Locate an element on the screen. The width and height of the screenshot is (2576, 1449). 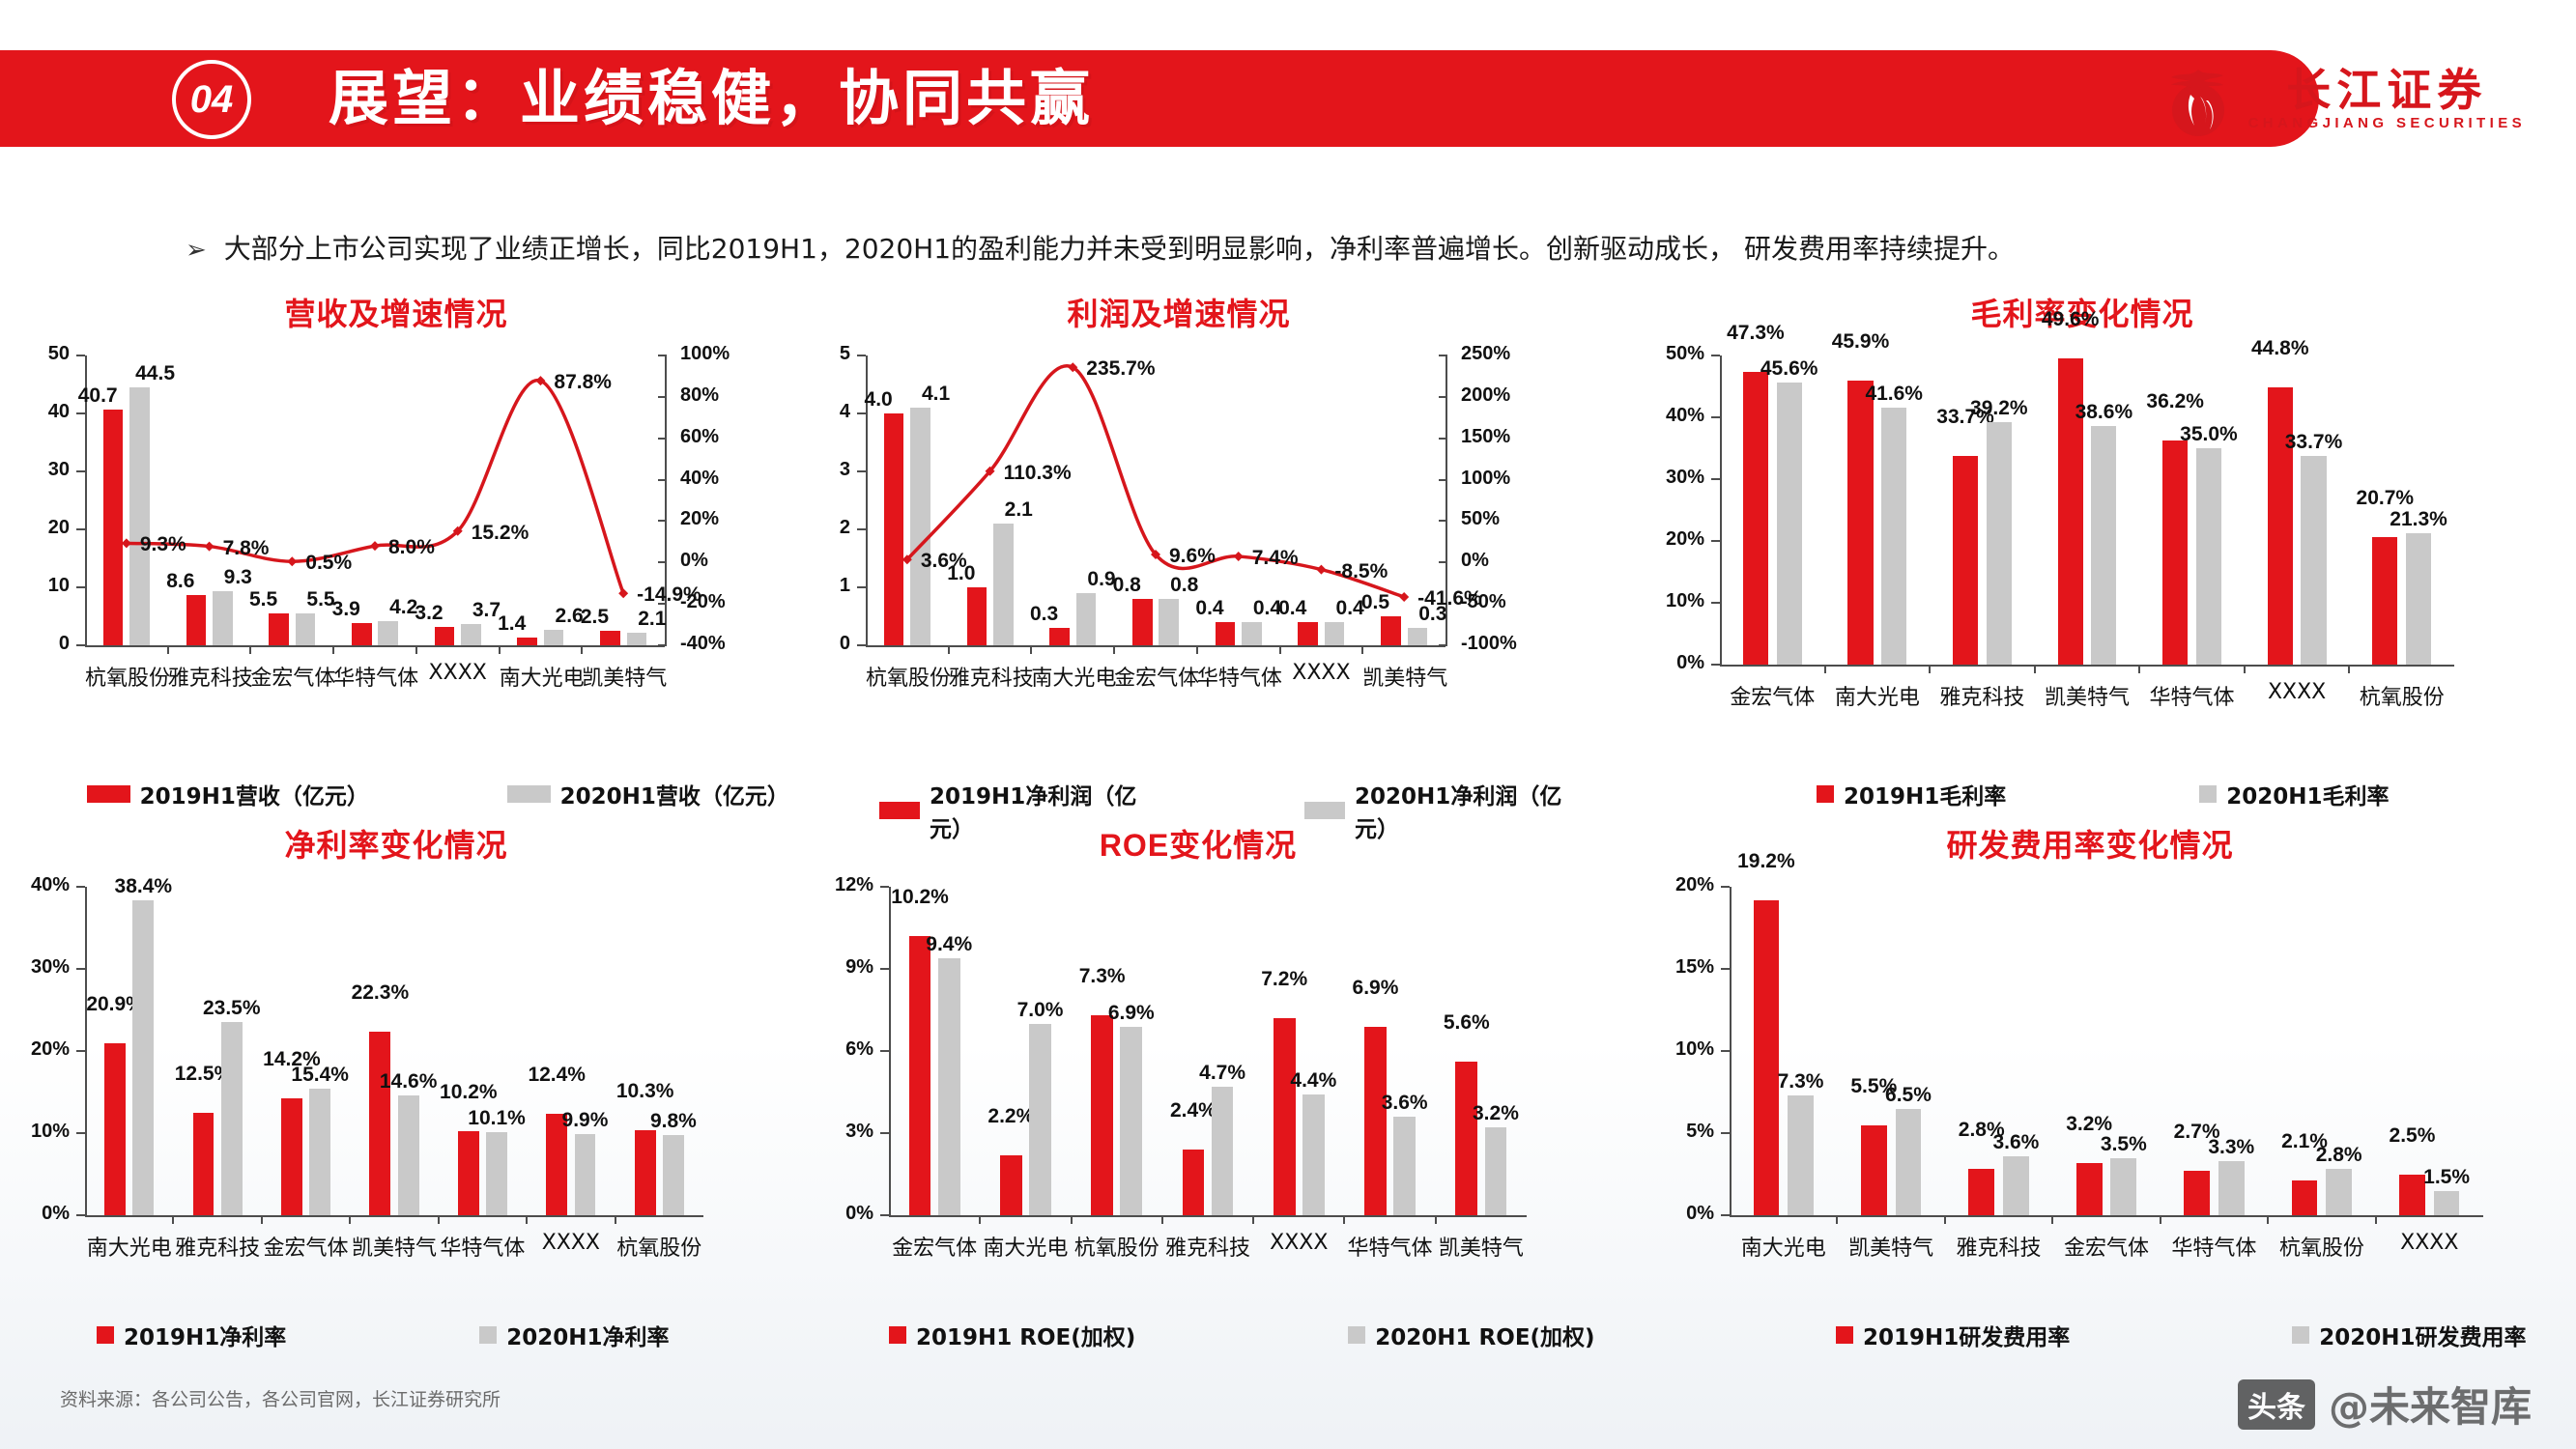
legend-label: 2020H1净利润（亿元） is located at coordinates (1459, 813).